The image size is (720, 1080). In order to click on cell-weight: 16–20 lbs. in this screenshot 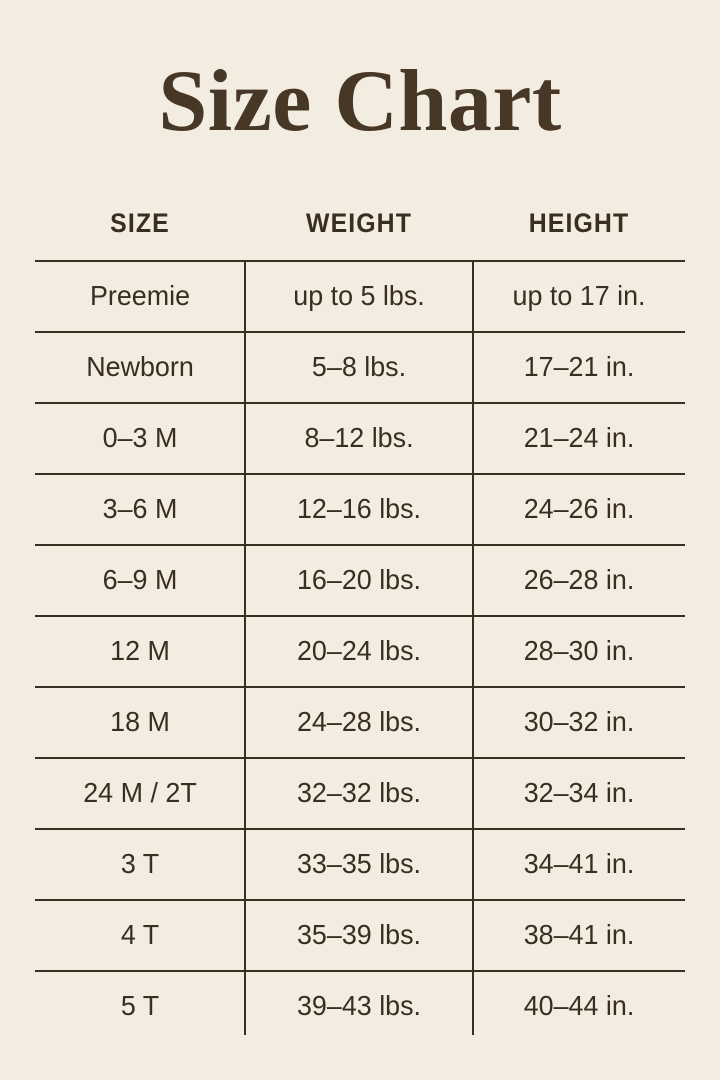, I will do `click(359, 579)`.